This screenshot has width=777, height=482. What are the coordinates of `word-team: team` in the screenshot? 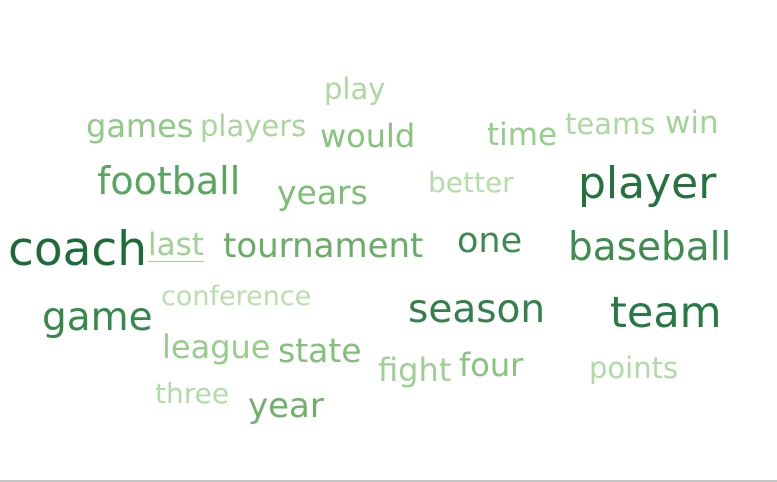 It's located at (666, 313).